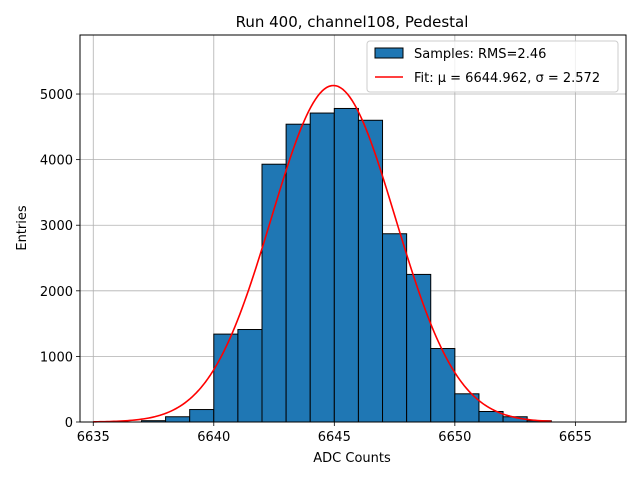 The image size is (640, 480). What do you see at coordinates (56, 292) in the screenshot?
I see `y-tick-label: 2000` at bounding box center [56, 292].